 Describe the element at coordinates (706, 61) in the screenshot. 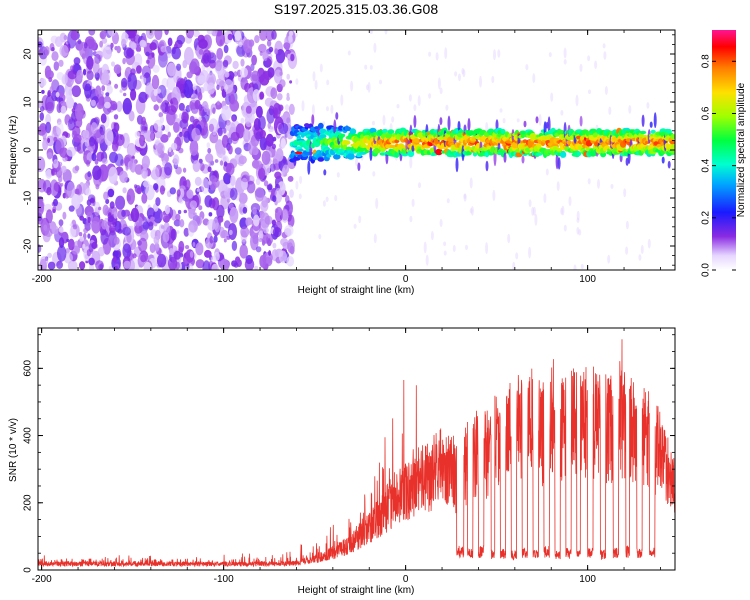

I see `colorbar-tick-label: 0.8` at that location.